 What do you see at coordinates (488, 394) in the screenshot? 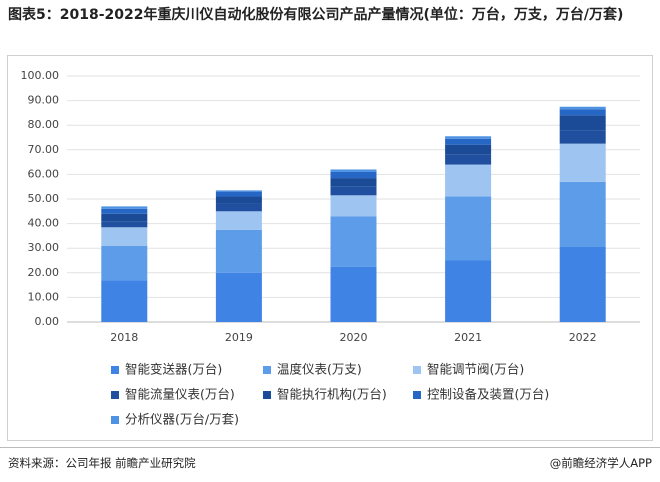
I see `legend-label: 控制设备及装置(万台)` at bounding box center [488, 394].